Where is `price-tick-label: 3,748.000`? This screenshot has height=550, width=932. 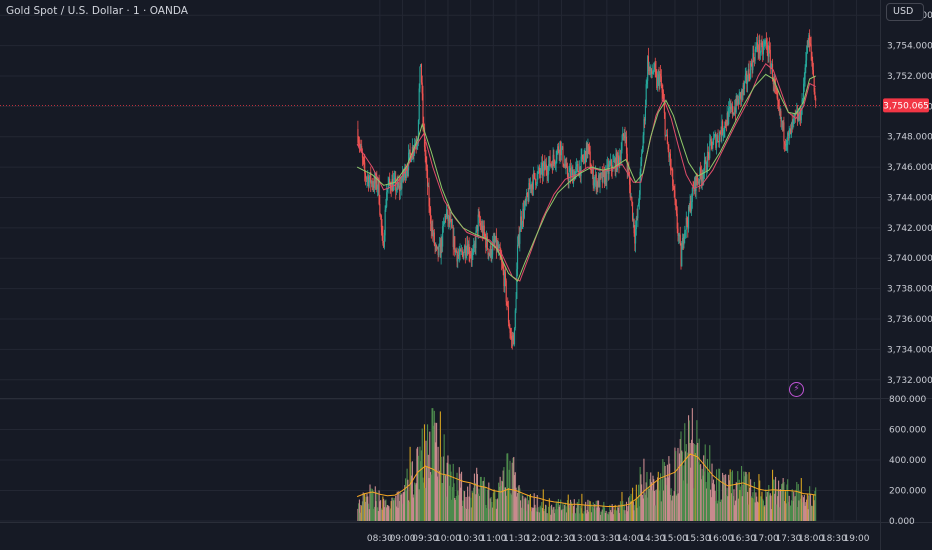 price-tick-label: 3,748.000 is located at coordinates (909, 138).